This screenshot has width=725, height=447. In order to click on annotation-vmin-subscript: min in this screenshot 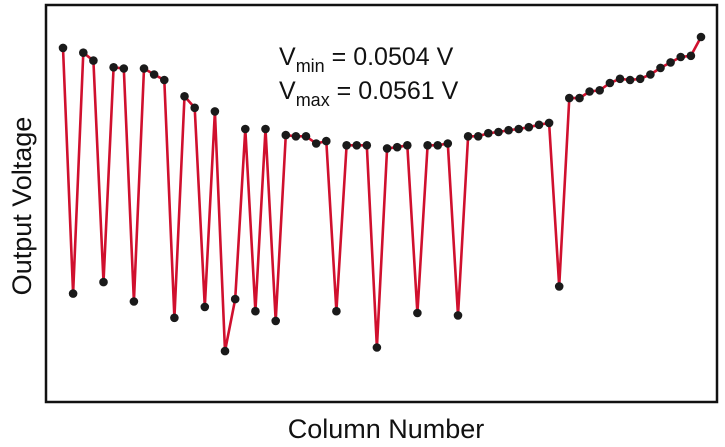, I will do `click(310, 66)`.